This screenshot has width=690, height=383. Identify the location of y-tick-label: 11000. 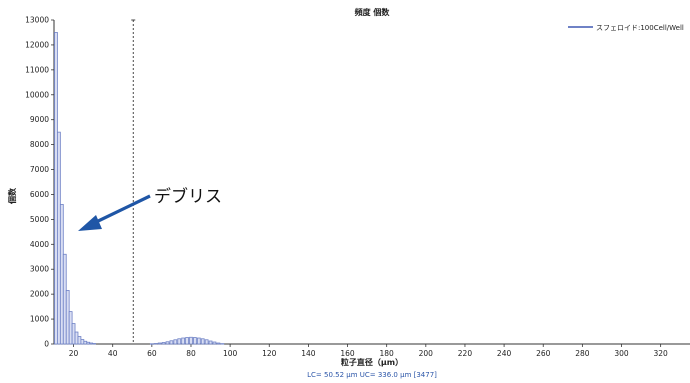
(37, 69).